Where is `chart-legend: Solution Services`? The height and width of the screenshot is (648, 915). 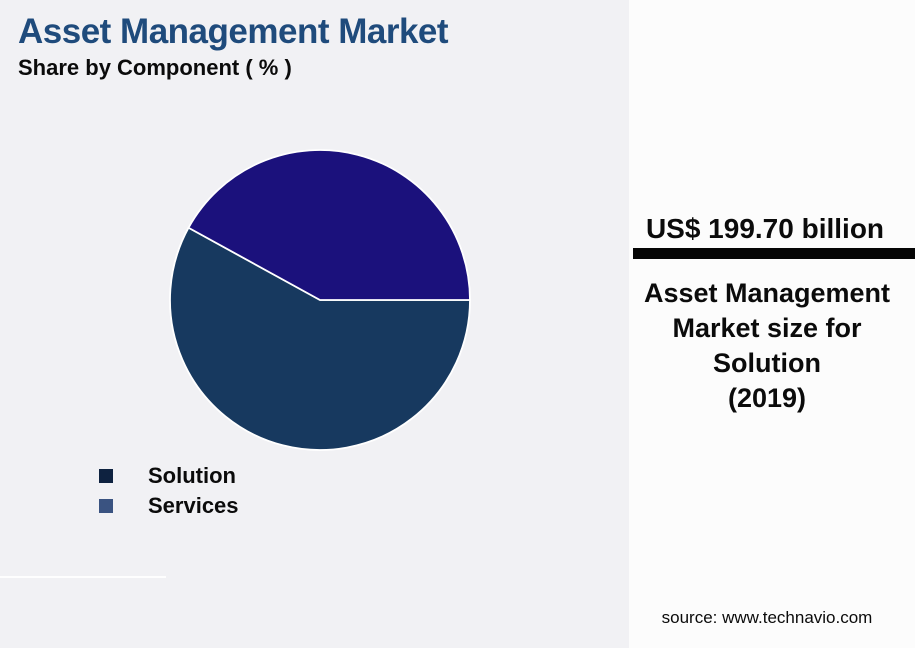 chart-legend: Solution Services is located at coordinates (169, 491).